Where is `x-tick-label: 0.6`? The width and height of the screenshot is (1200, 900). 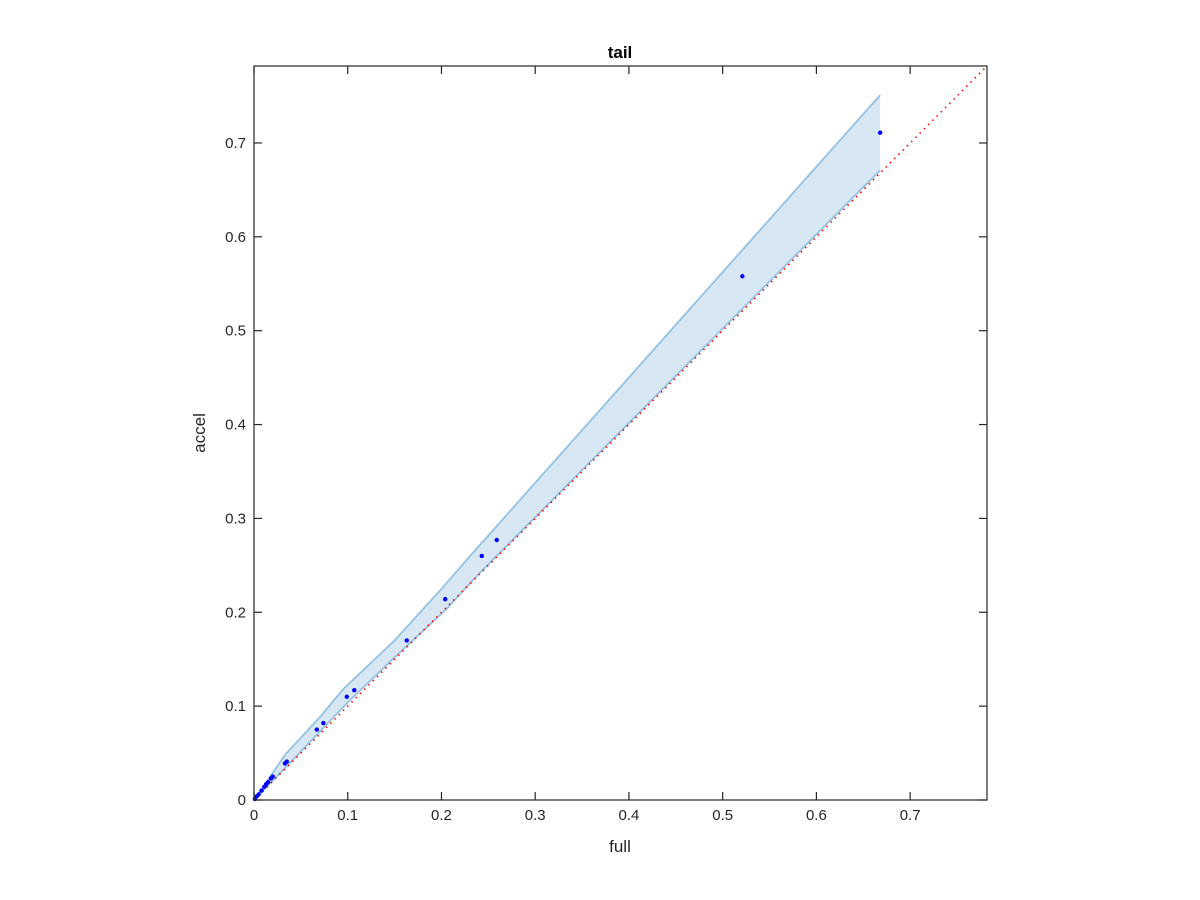 x-tick-label: 0.6 is located at coordinates (816, 815).